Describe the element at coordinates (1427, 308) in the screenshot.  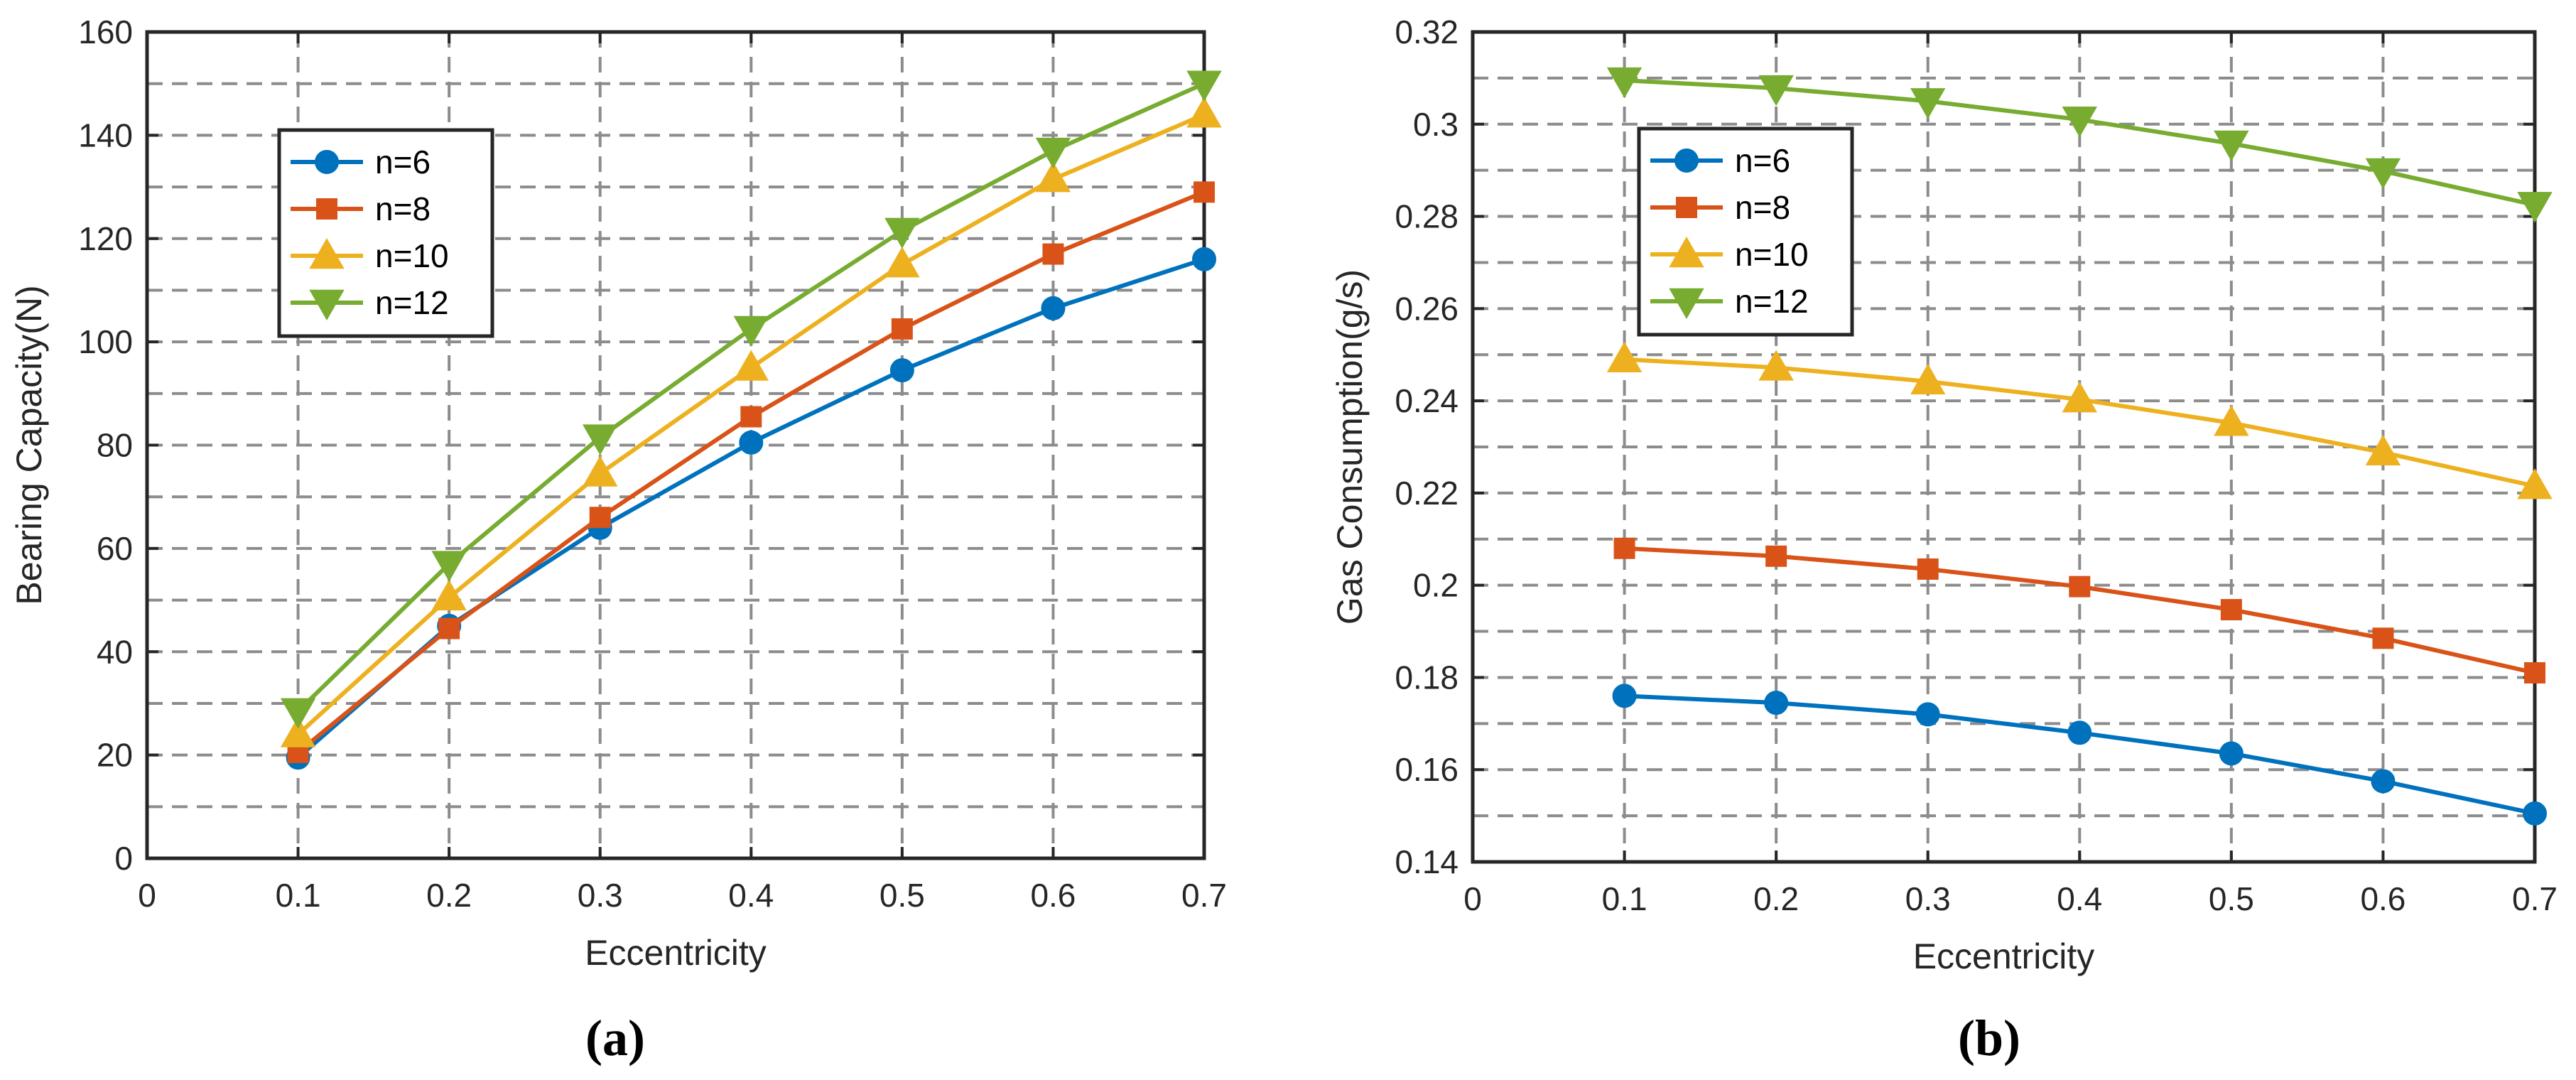
I see `y-tick-label: 0.26` at that location.